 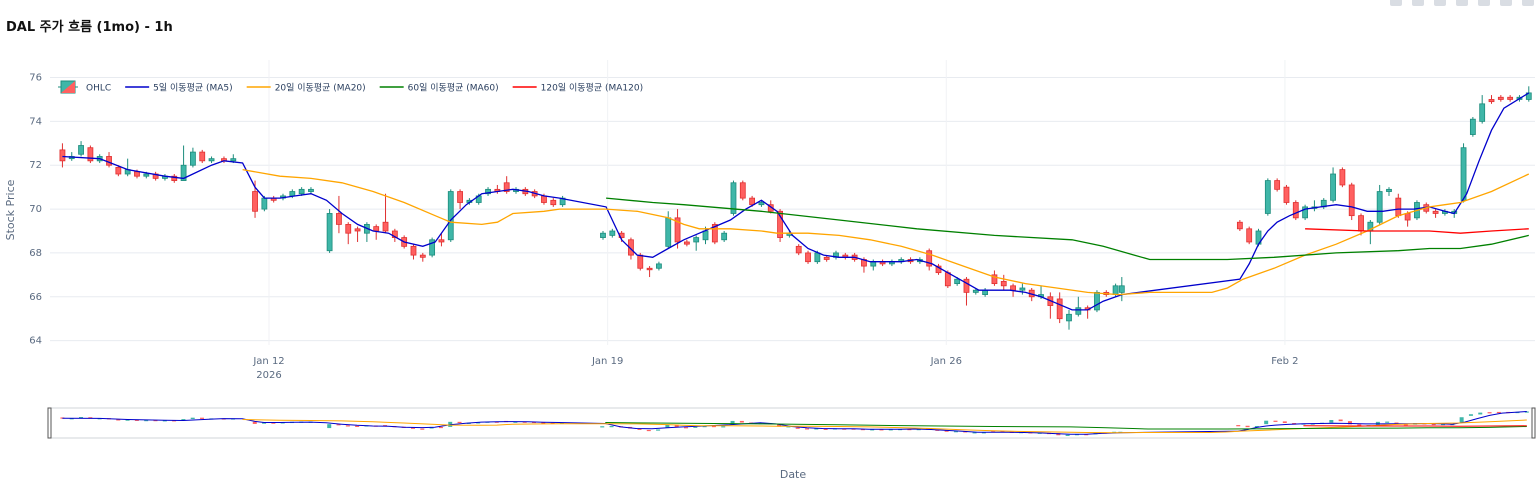 What do you see at coordinates (775, 368) in the screenshot?
I see `x-axis-ticks: Jan 12 2026 Jan 19 Jan 26 Feb 2` at bounding box center [775, 368].